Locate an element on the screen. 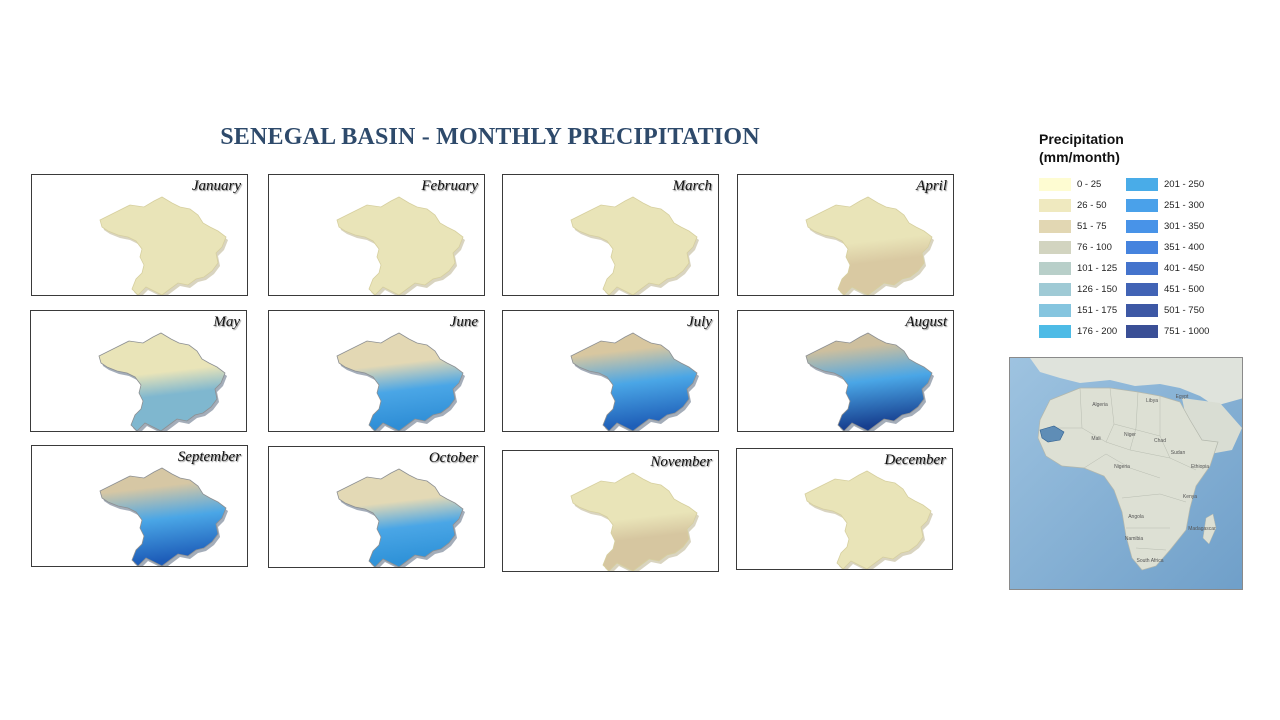 This screenshot has width=1280, height=720. legend-item: 26 - 50 is located at coordinates (1073, 205).